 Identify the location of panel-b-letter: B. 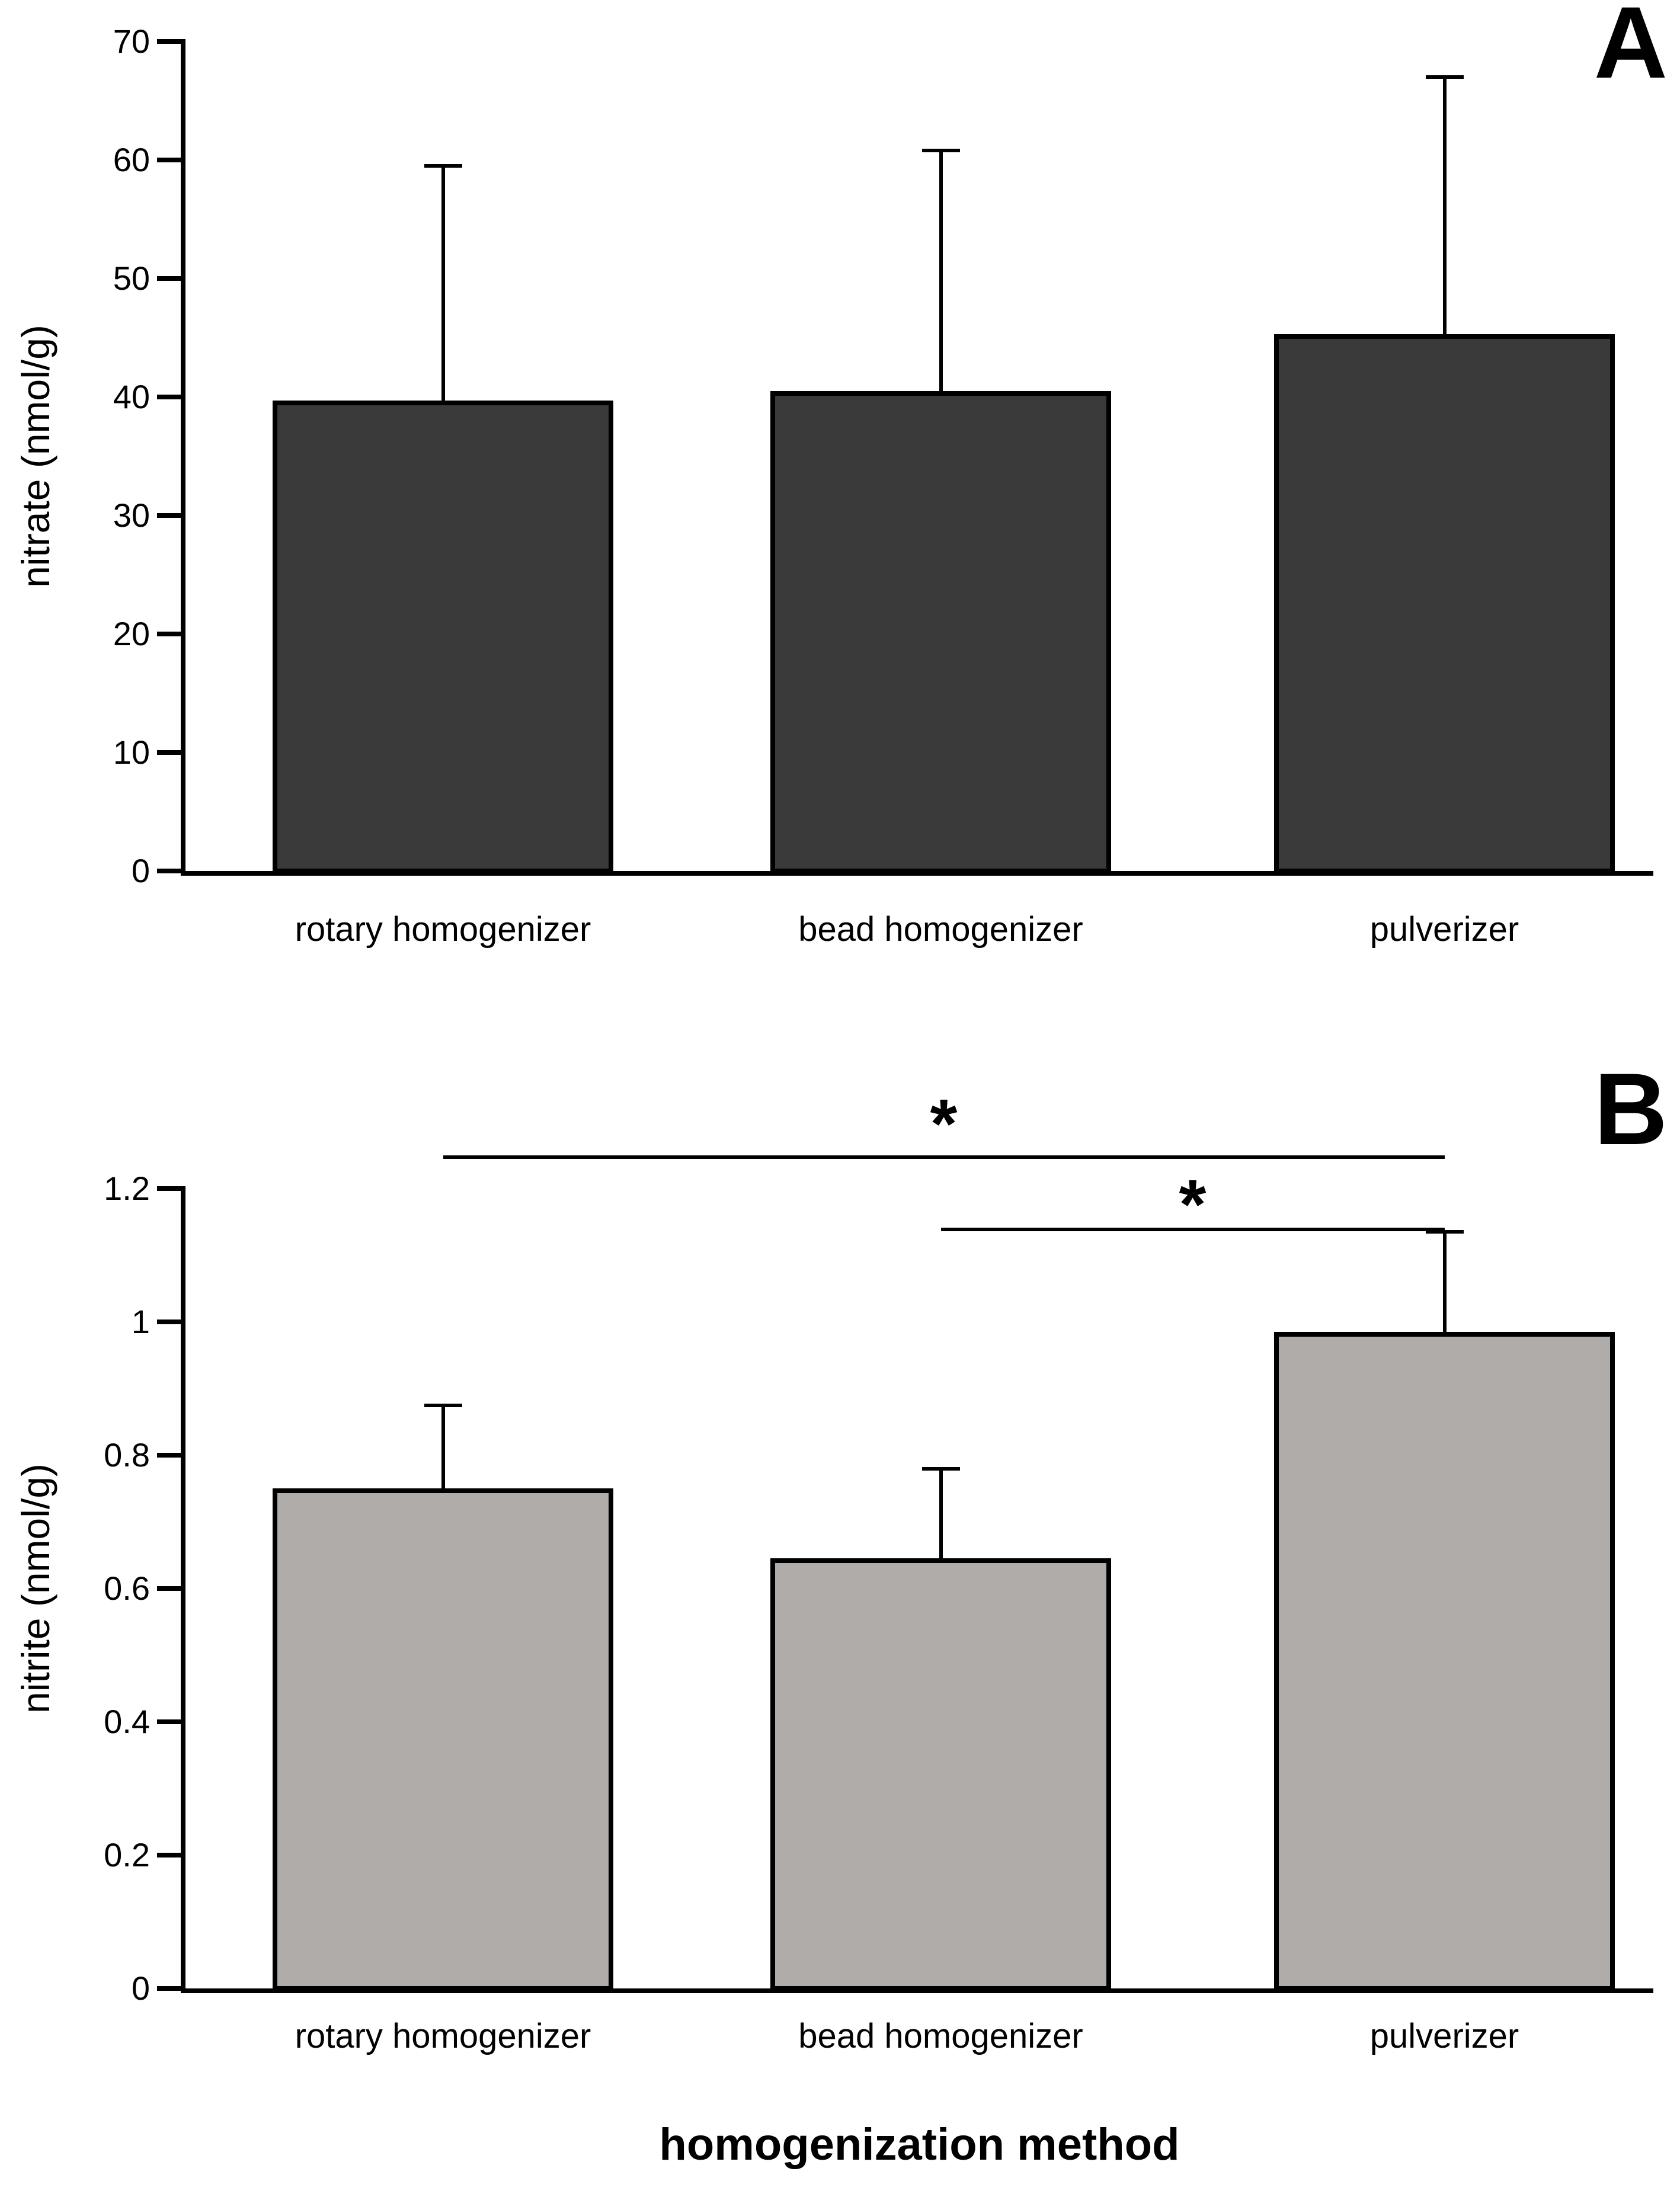
(1630, 1109).